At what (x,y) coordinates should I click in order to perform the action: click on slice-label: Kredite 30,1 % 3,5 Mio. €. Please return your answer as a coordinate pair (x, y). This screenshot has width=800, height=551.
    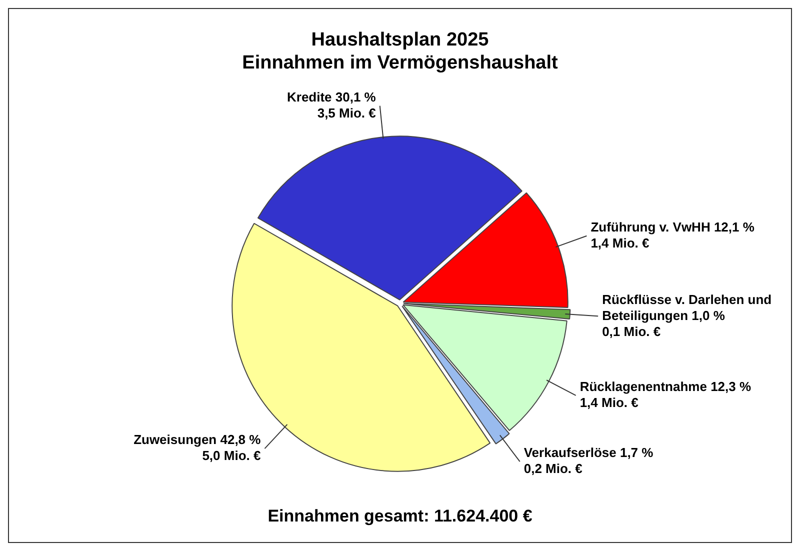
    Looking at the image, I should click on (331, 104).